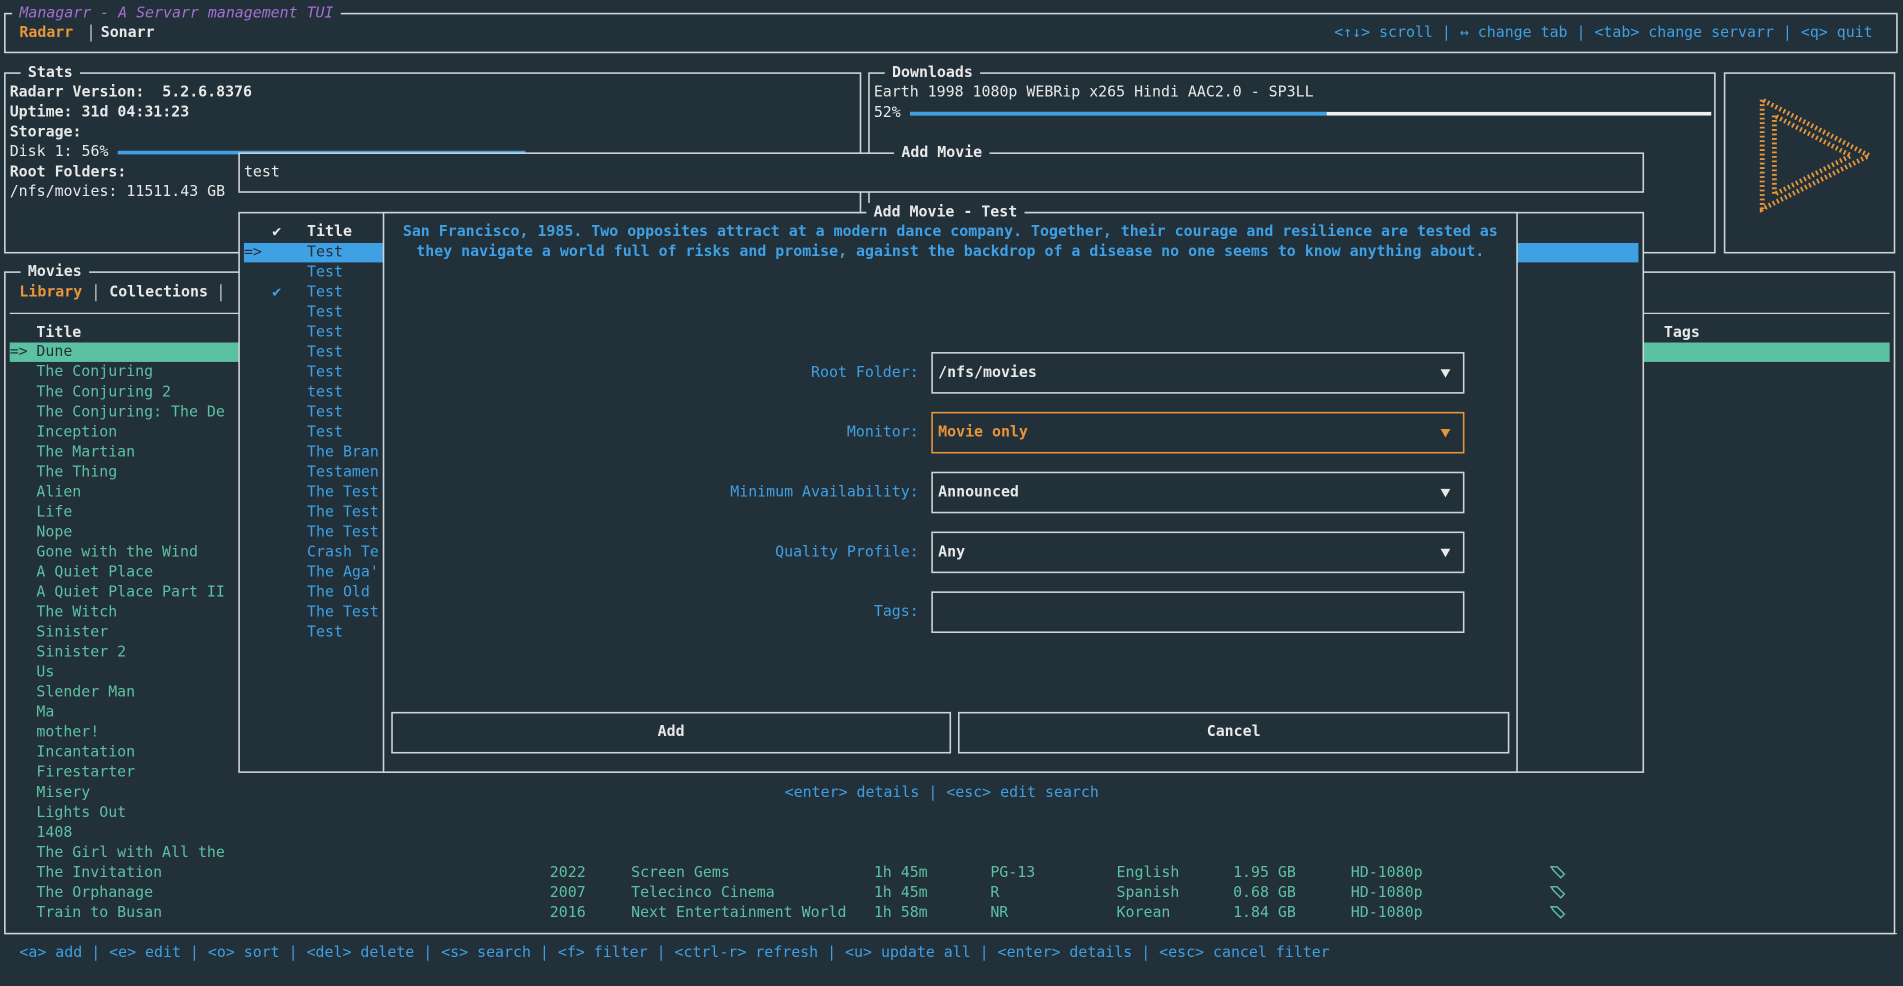 Image resolution: width=1903 pixels, height=986 pixels. What do you see at coordinates (568, 872) in the screenshot?
I see `movie-cell: 2022` at bounding box center [568, 872].